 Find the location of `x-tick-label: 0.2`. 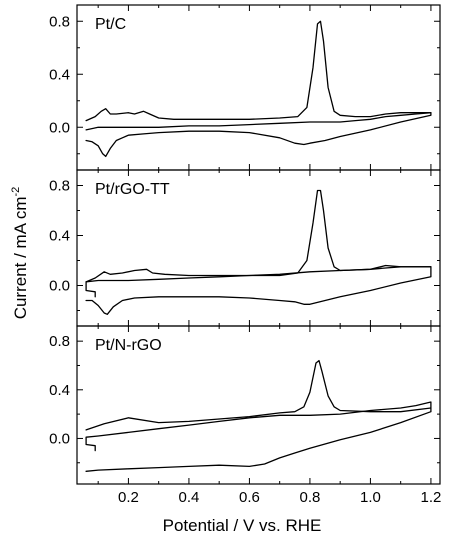

x-tick-label: 0.2 is located at coordinates (128, 497).